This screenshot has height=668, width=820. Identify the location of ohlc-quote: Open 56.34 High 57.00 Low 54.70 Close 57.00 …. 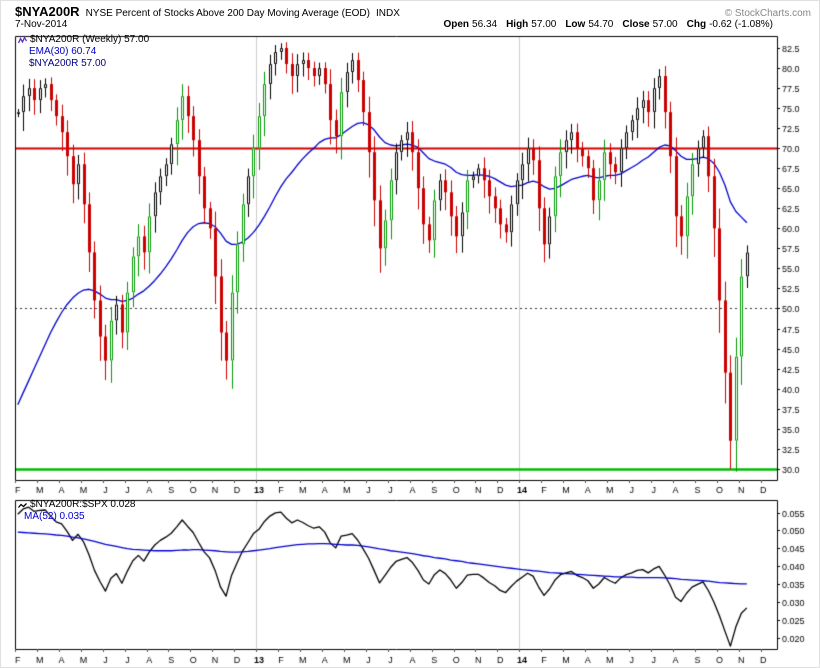
(608, 24).